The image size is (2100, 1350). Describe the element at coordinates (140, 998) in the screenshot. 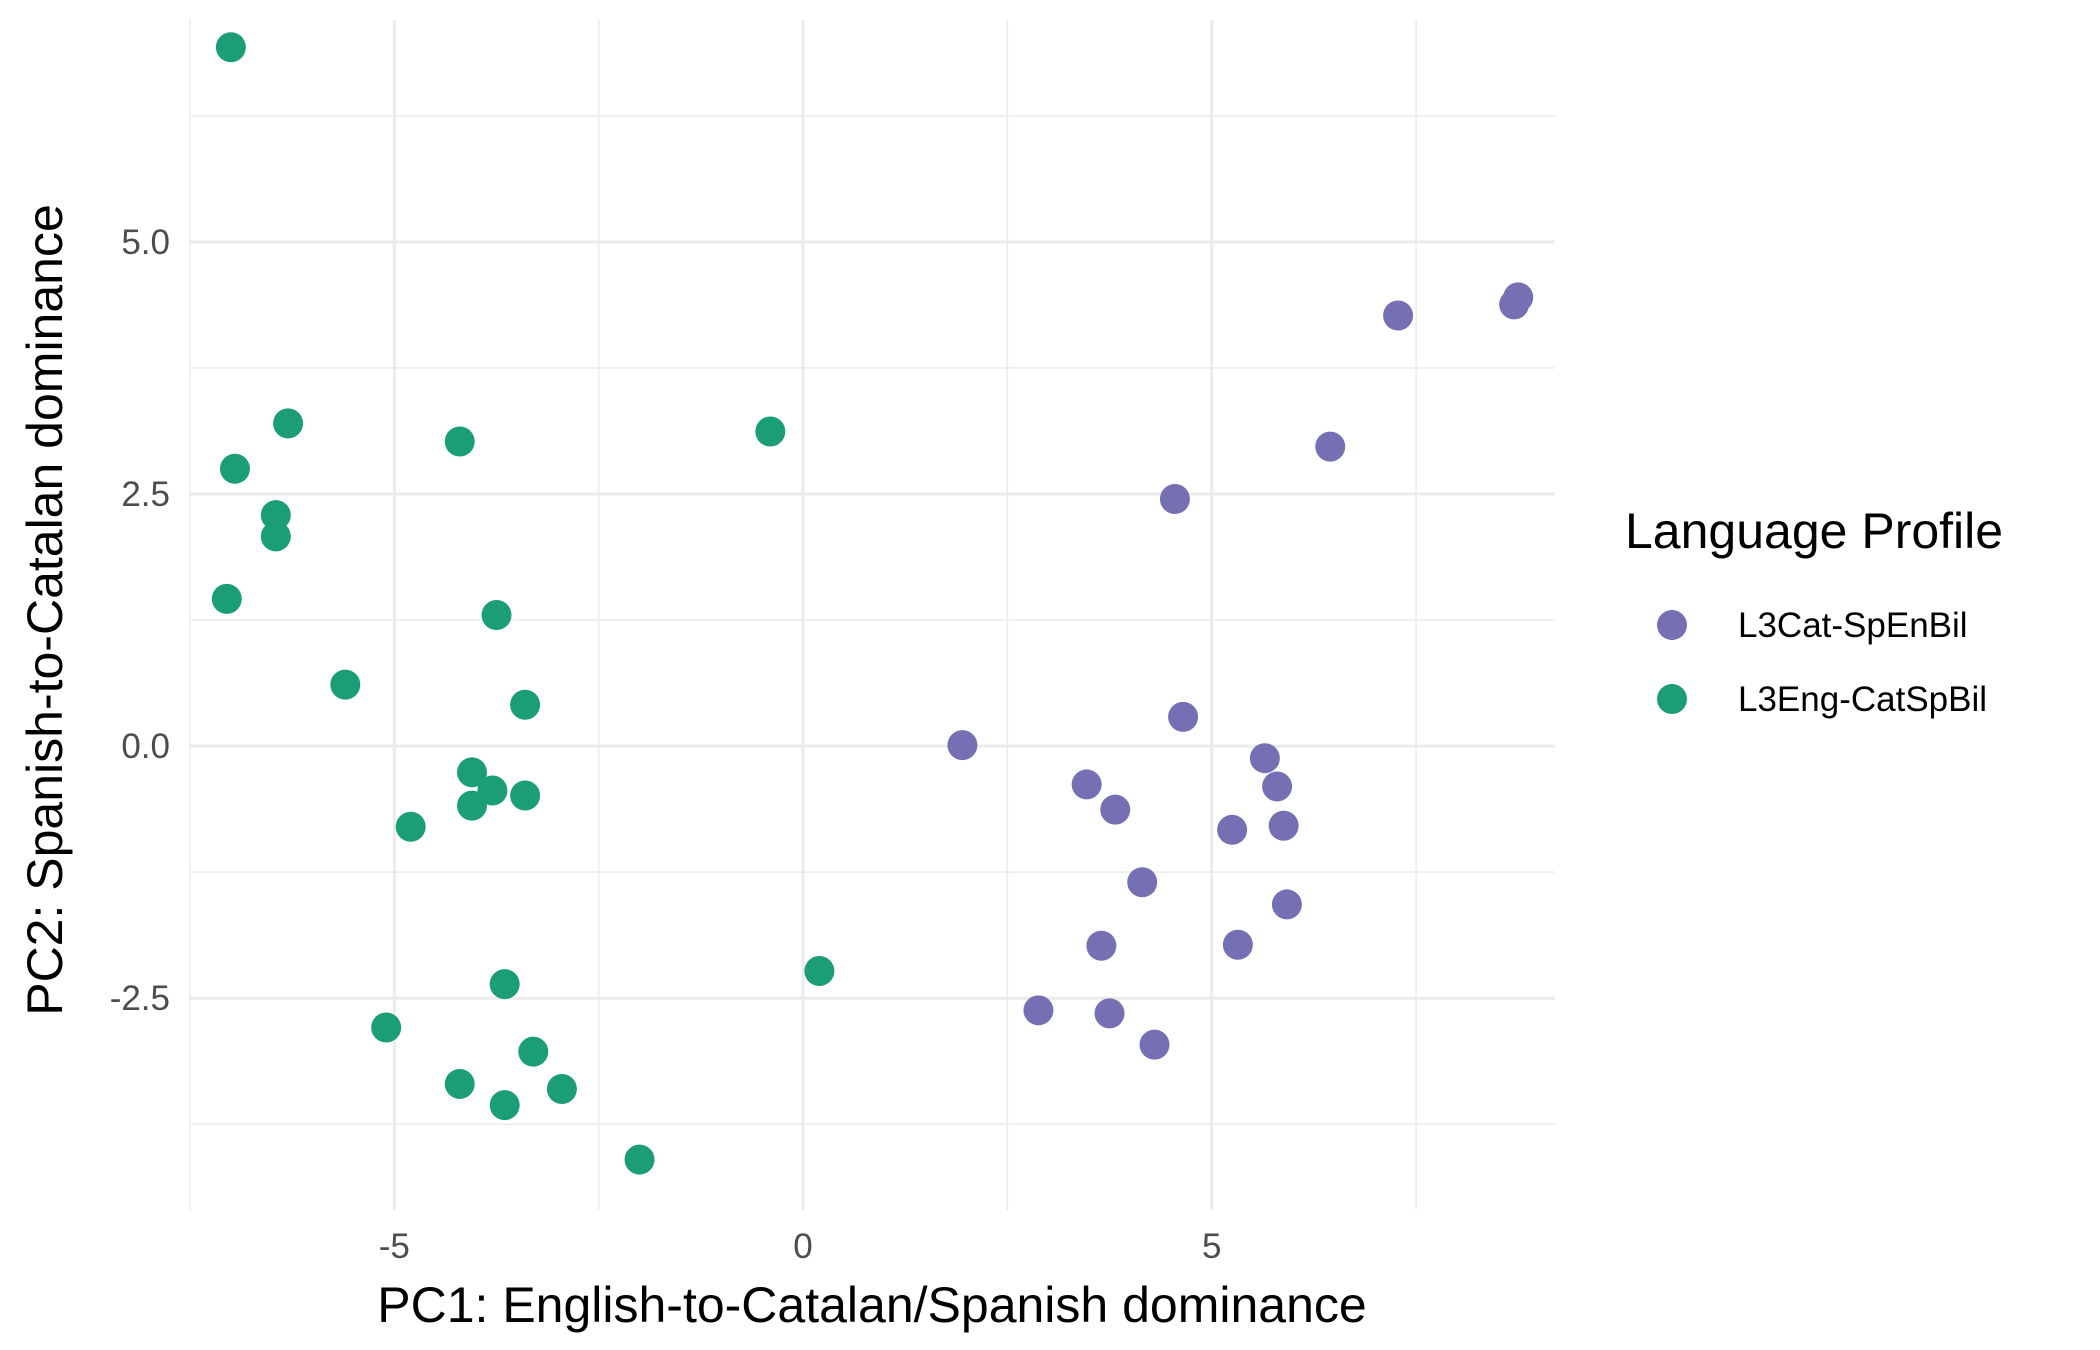

I see `y-tick-label: -2.5` at that location.